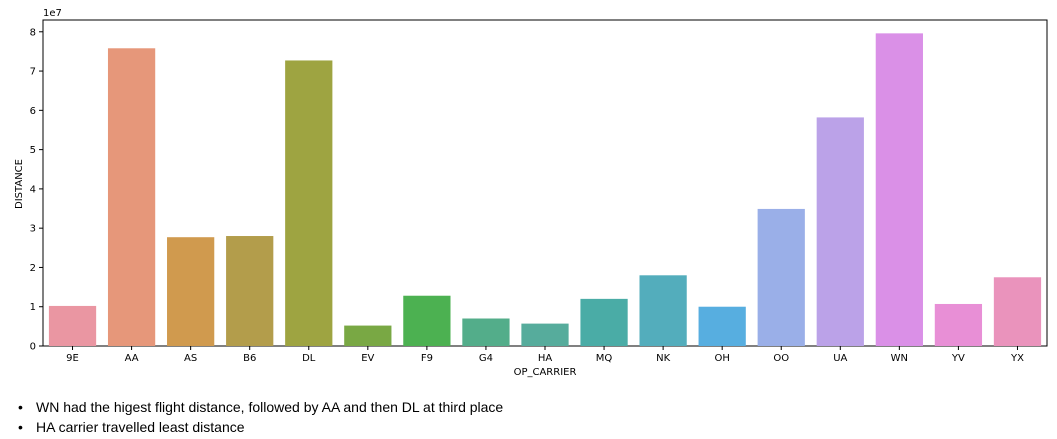  What do you see at coordinates (604, 358) in the screenshot?
I see `x-tick-label: MQ` at bounding box center [604, 358].